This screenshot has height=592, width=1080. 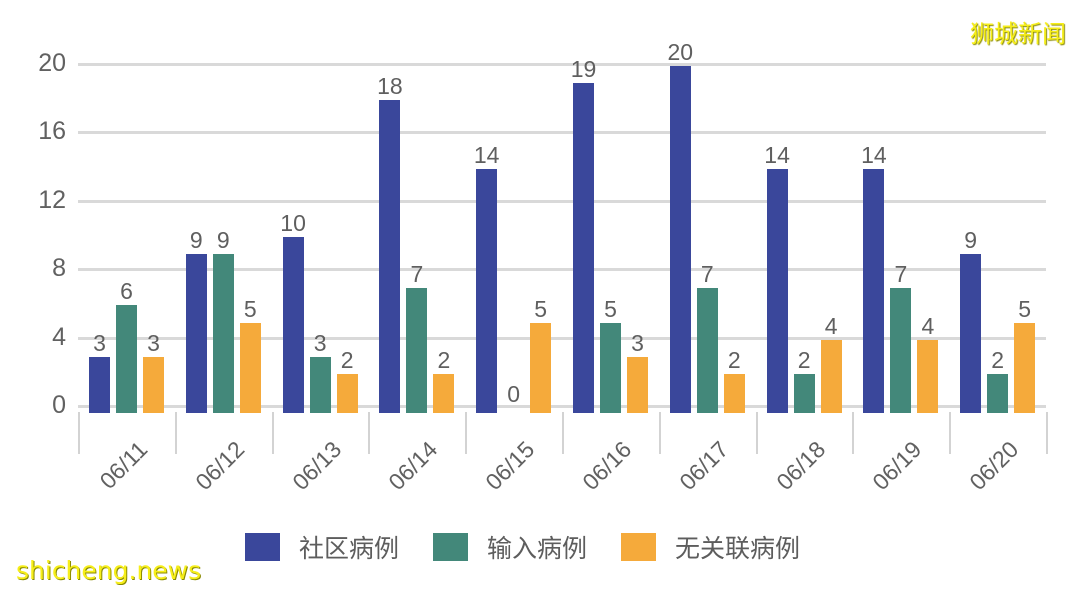 I want to click on bar-value-label: 10, so click(x=293, y=223).